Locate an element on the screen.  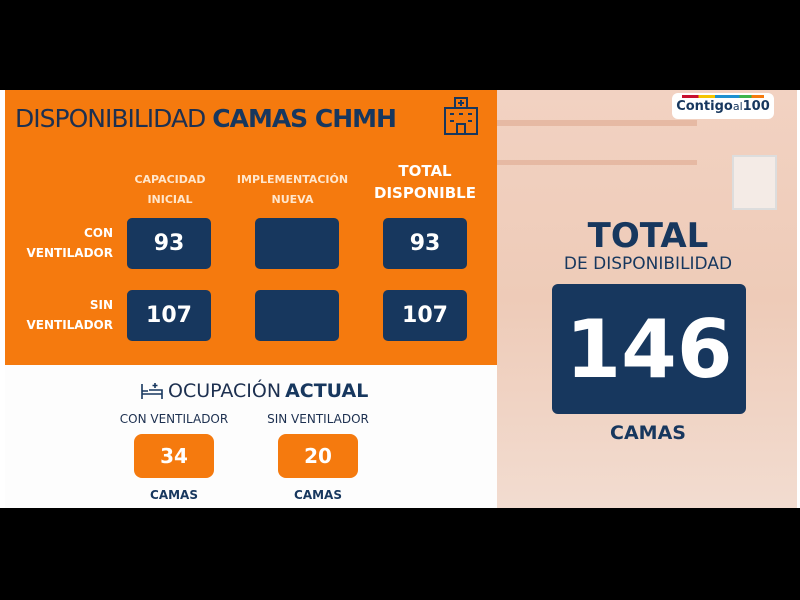
row-label-con-ventilador: CON VENTILADOR is located at coordinates (69, 243).